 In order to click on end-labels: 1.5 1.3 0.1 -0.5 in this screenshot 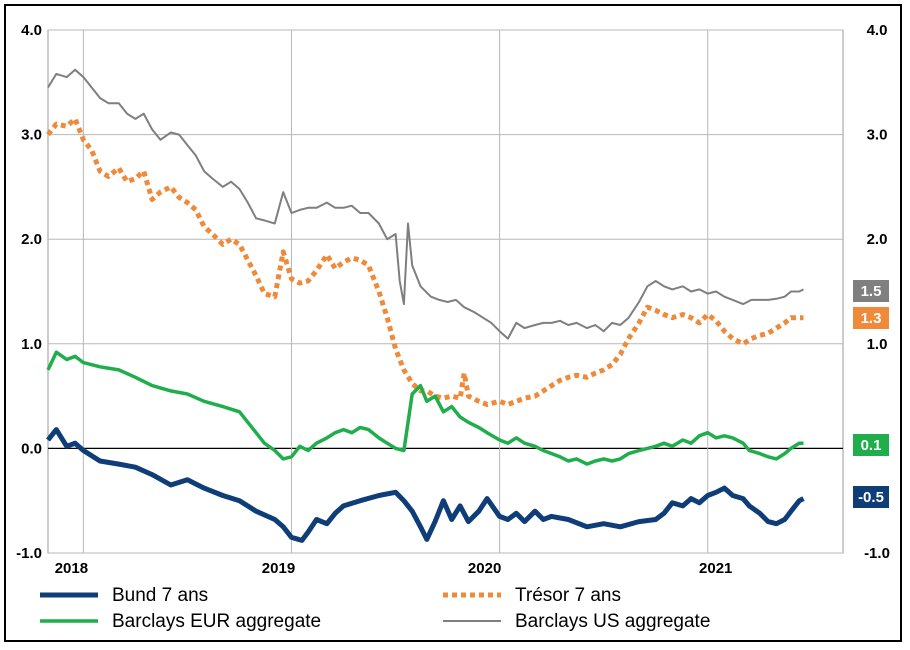, I will do `click(871, 394)`.